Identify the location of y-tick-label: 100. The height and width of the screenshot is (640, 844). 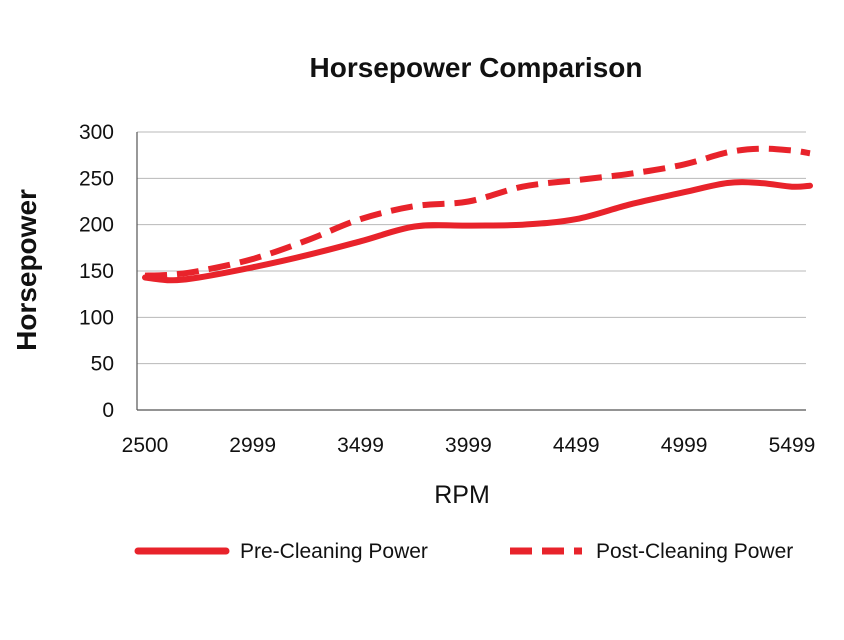
(96, 317).